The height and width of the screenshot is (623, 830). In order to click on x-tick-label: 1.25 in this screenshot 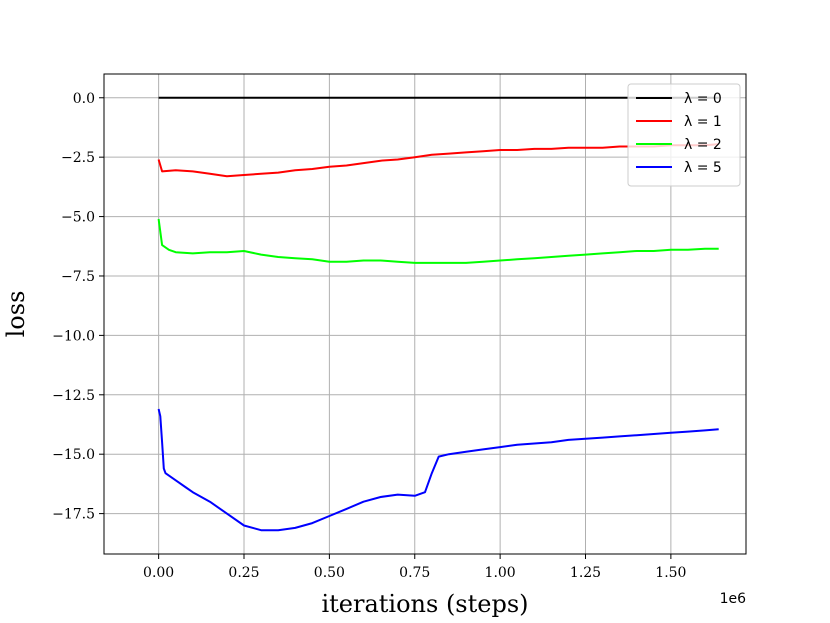, I will do `click(585, 573)`.